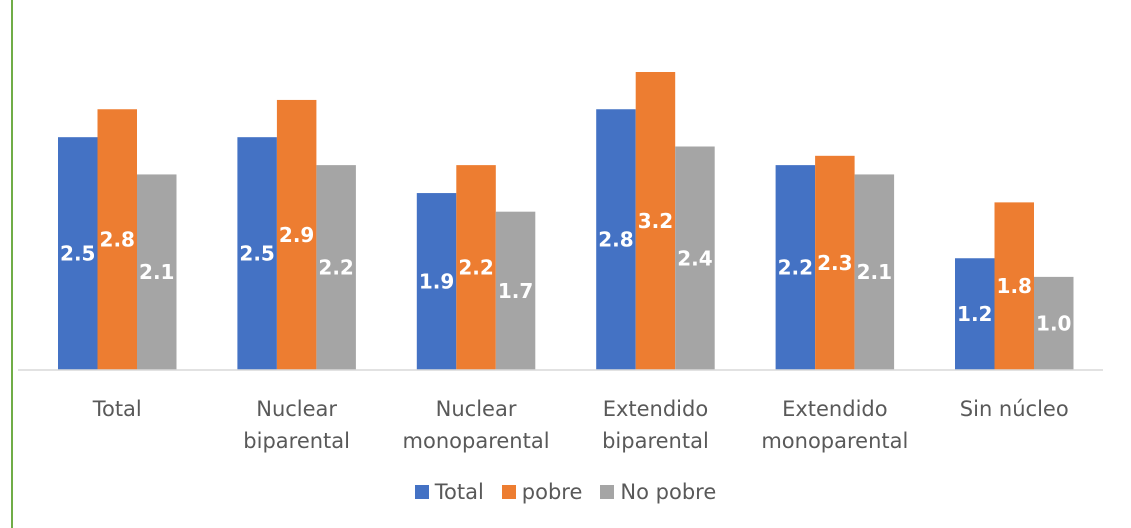 This screenshot has height=528, width=1131. Describe the element at coordinates (296, 425) in the screenshot. I see `category-label-2: Nuclear biparental` at that location.